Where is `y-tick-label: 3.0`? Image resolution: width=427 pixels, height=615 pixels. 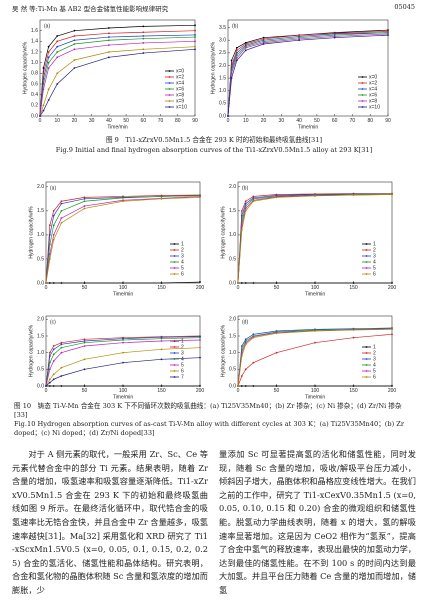 y-tick-label: 3.0 is located at coordinates (222, 41).